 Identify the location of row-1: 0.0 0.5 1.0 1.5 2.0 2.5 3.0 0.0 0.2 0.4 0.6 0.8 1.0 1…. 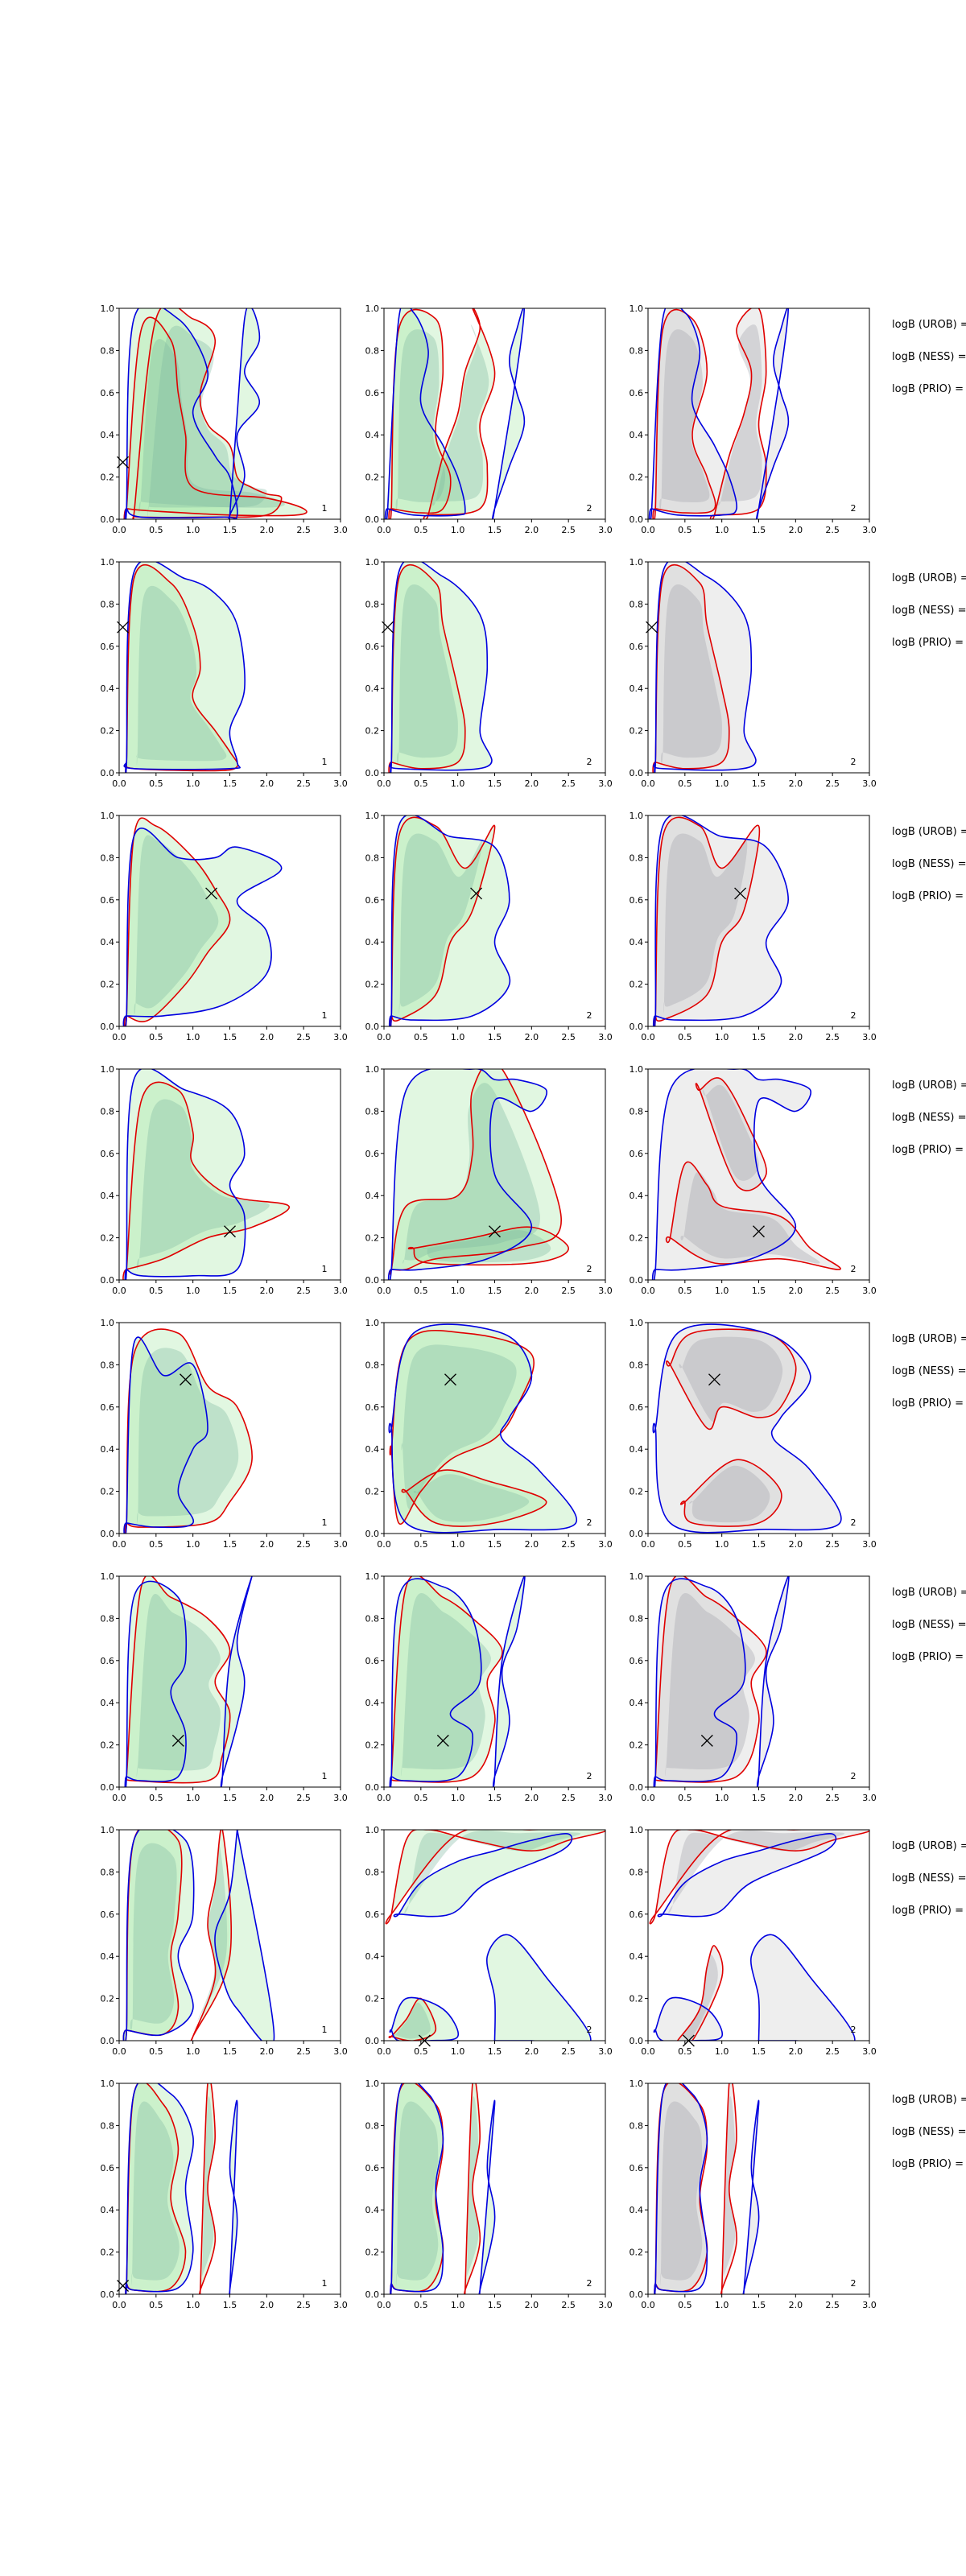
(533, 419).